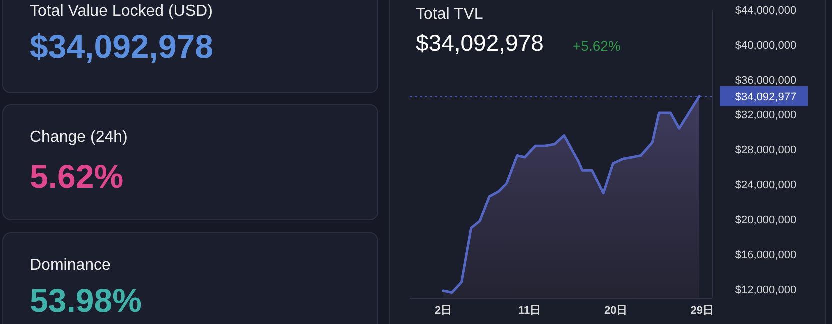 This screenshot has width=832, height=324. Describe the element at coordinates (766, 97) in the screenshot. I see `ref-line-label: $34,092,977` at that location.